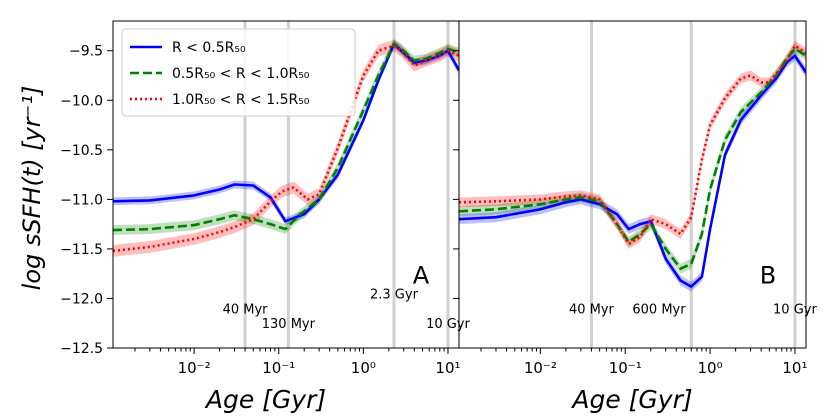 This screenshot has height=416, width=831. I want to click on y-tick-label: −9.5, so click(86, 52).